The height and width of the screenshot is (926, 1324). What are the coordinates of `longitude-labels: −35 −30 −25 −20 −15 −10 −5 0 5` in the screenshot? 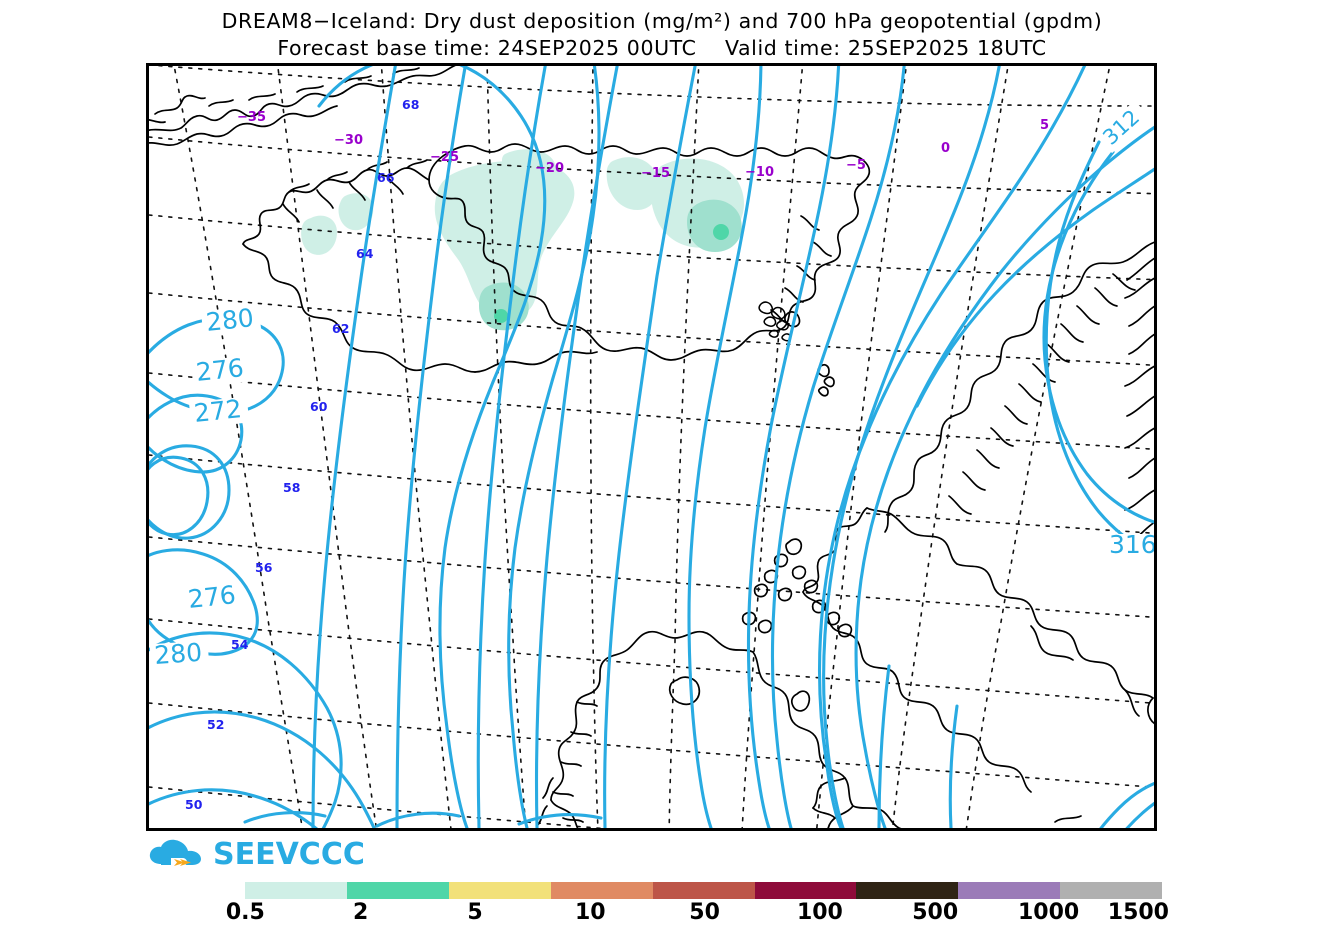 It's located at (643, 145).